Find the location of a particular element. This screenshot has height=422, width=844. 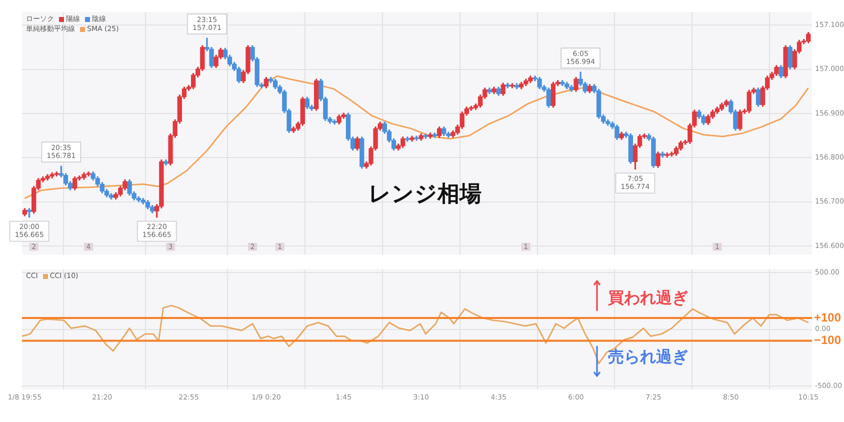

annotation: 売られ過ぎ is located at coordinates (648, 356).